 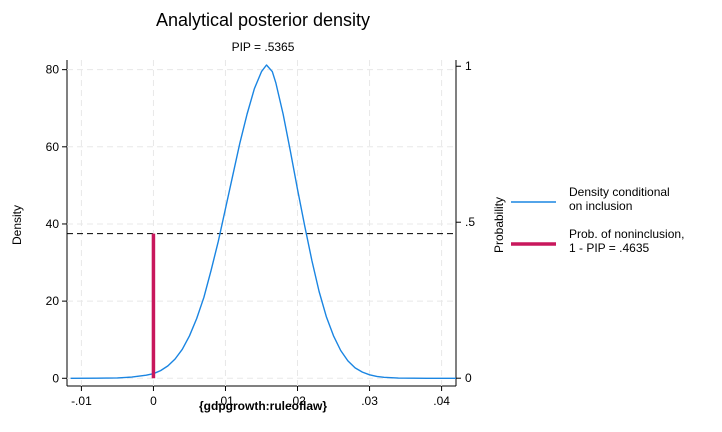 I want to click on y-axis-left: 0 20 40 60 80, so click(x=56, y=224).